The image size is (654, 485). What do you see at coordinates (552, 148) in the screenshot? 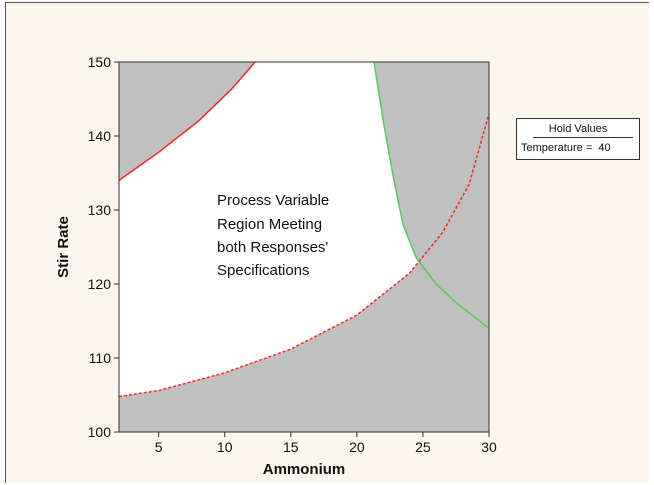
I see `legend-entry-label: Temperature` at bounding box center [552, 148].